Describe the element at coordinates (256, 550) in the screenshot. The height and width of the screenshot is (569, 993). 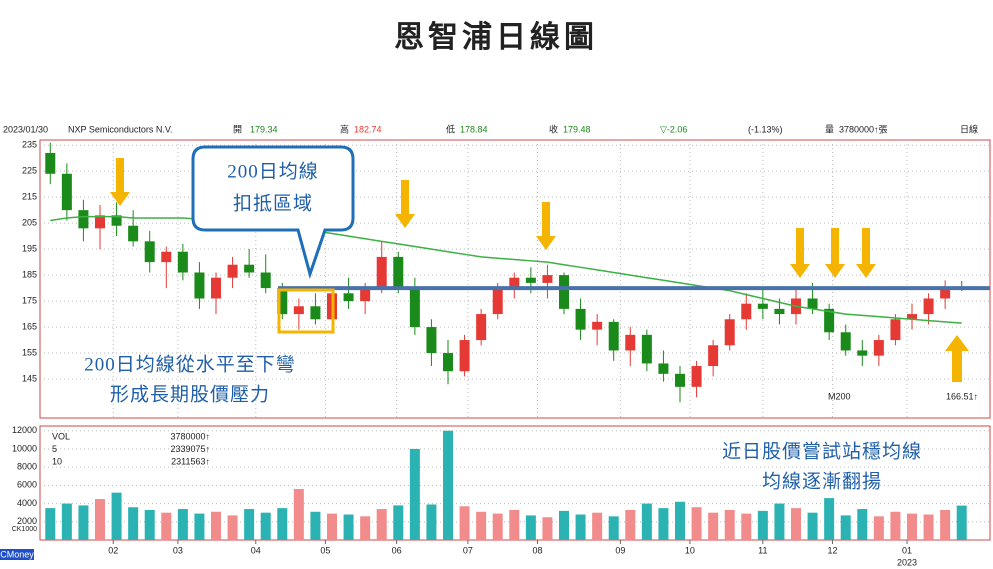
I see `x-tick-label: 04` at that location.